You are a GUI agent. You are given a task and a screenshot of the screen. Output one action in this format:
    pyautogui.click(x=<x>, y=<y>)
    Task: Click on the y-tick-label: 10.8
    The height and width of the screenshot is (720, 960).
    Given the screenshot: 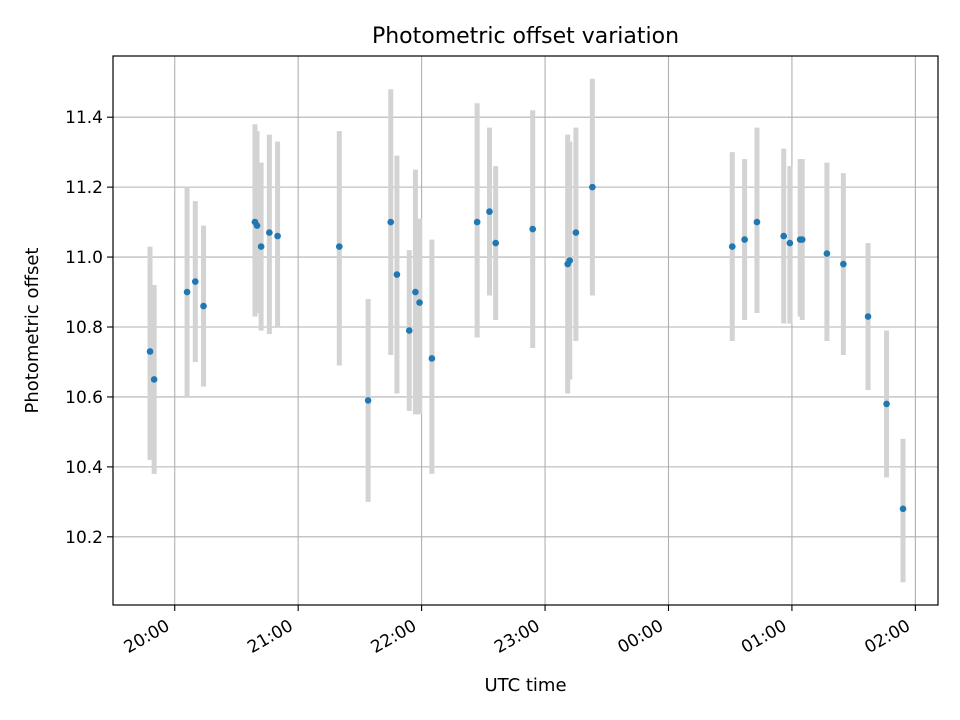 What is the action you would take?
    pyautogui.click(x=84, y=328)
    